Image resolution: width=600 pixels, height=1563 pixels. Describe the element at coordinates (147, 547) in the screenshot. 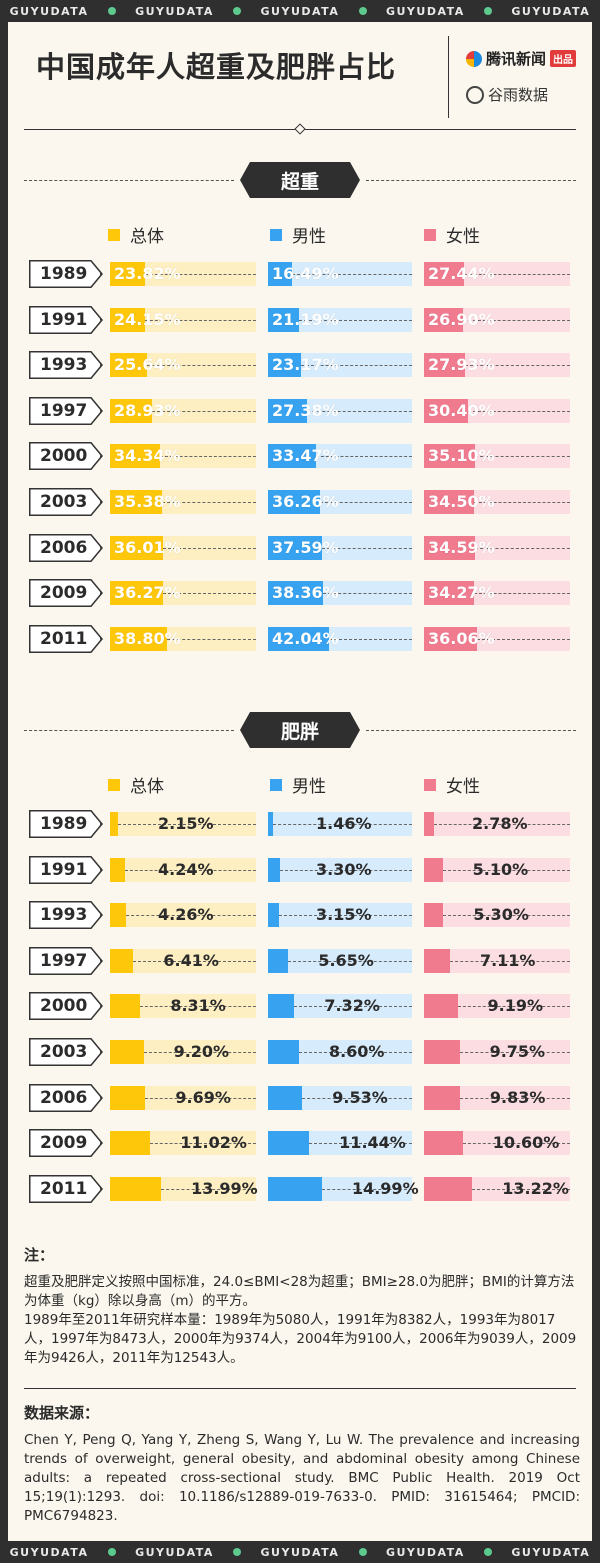

I see `data-label: 36.01%` at that location.